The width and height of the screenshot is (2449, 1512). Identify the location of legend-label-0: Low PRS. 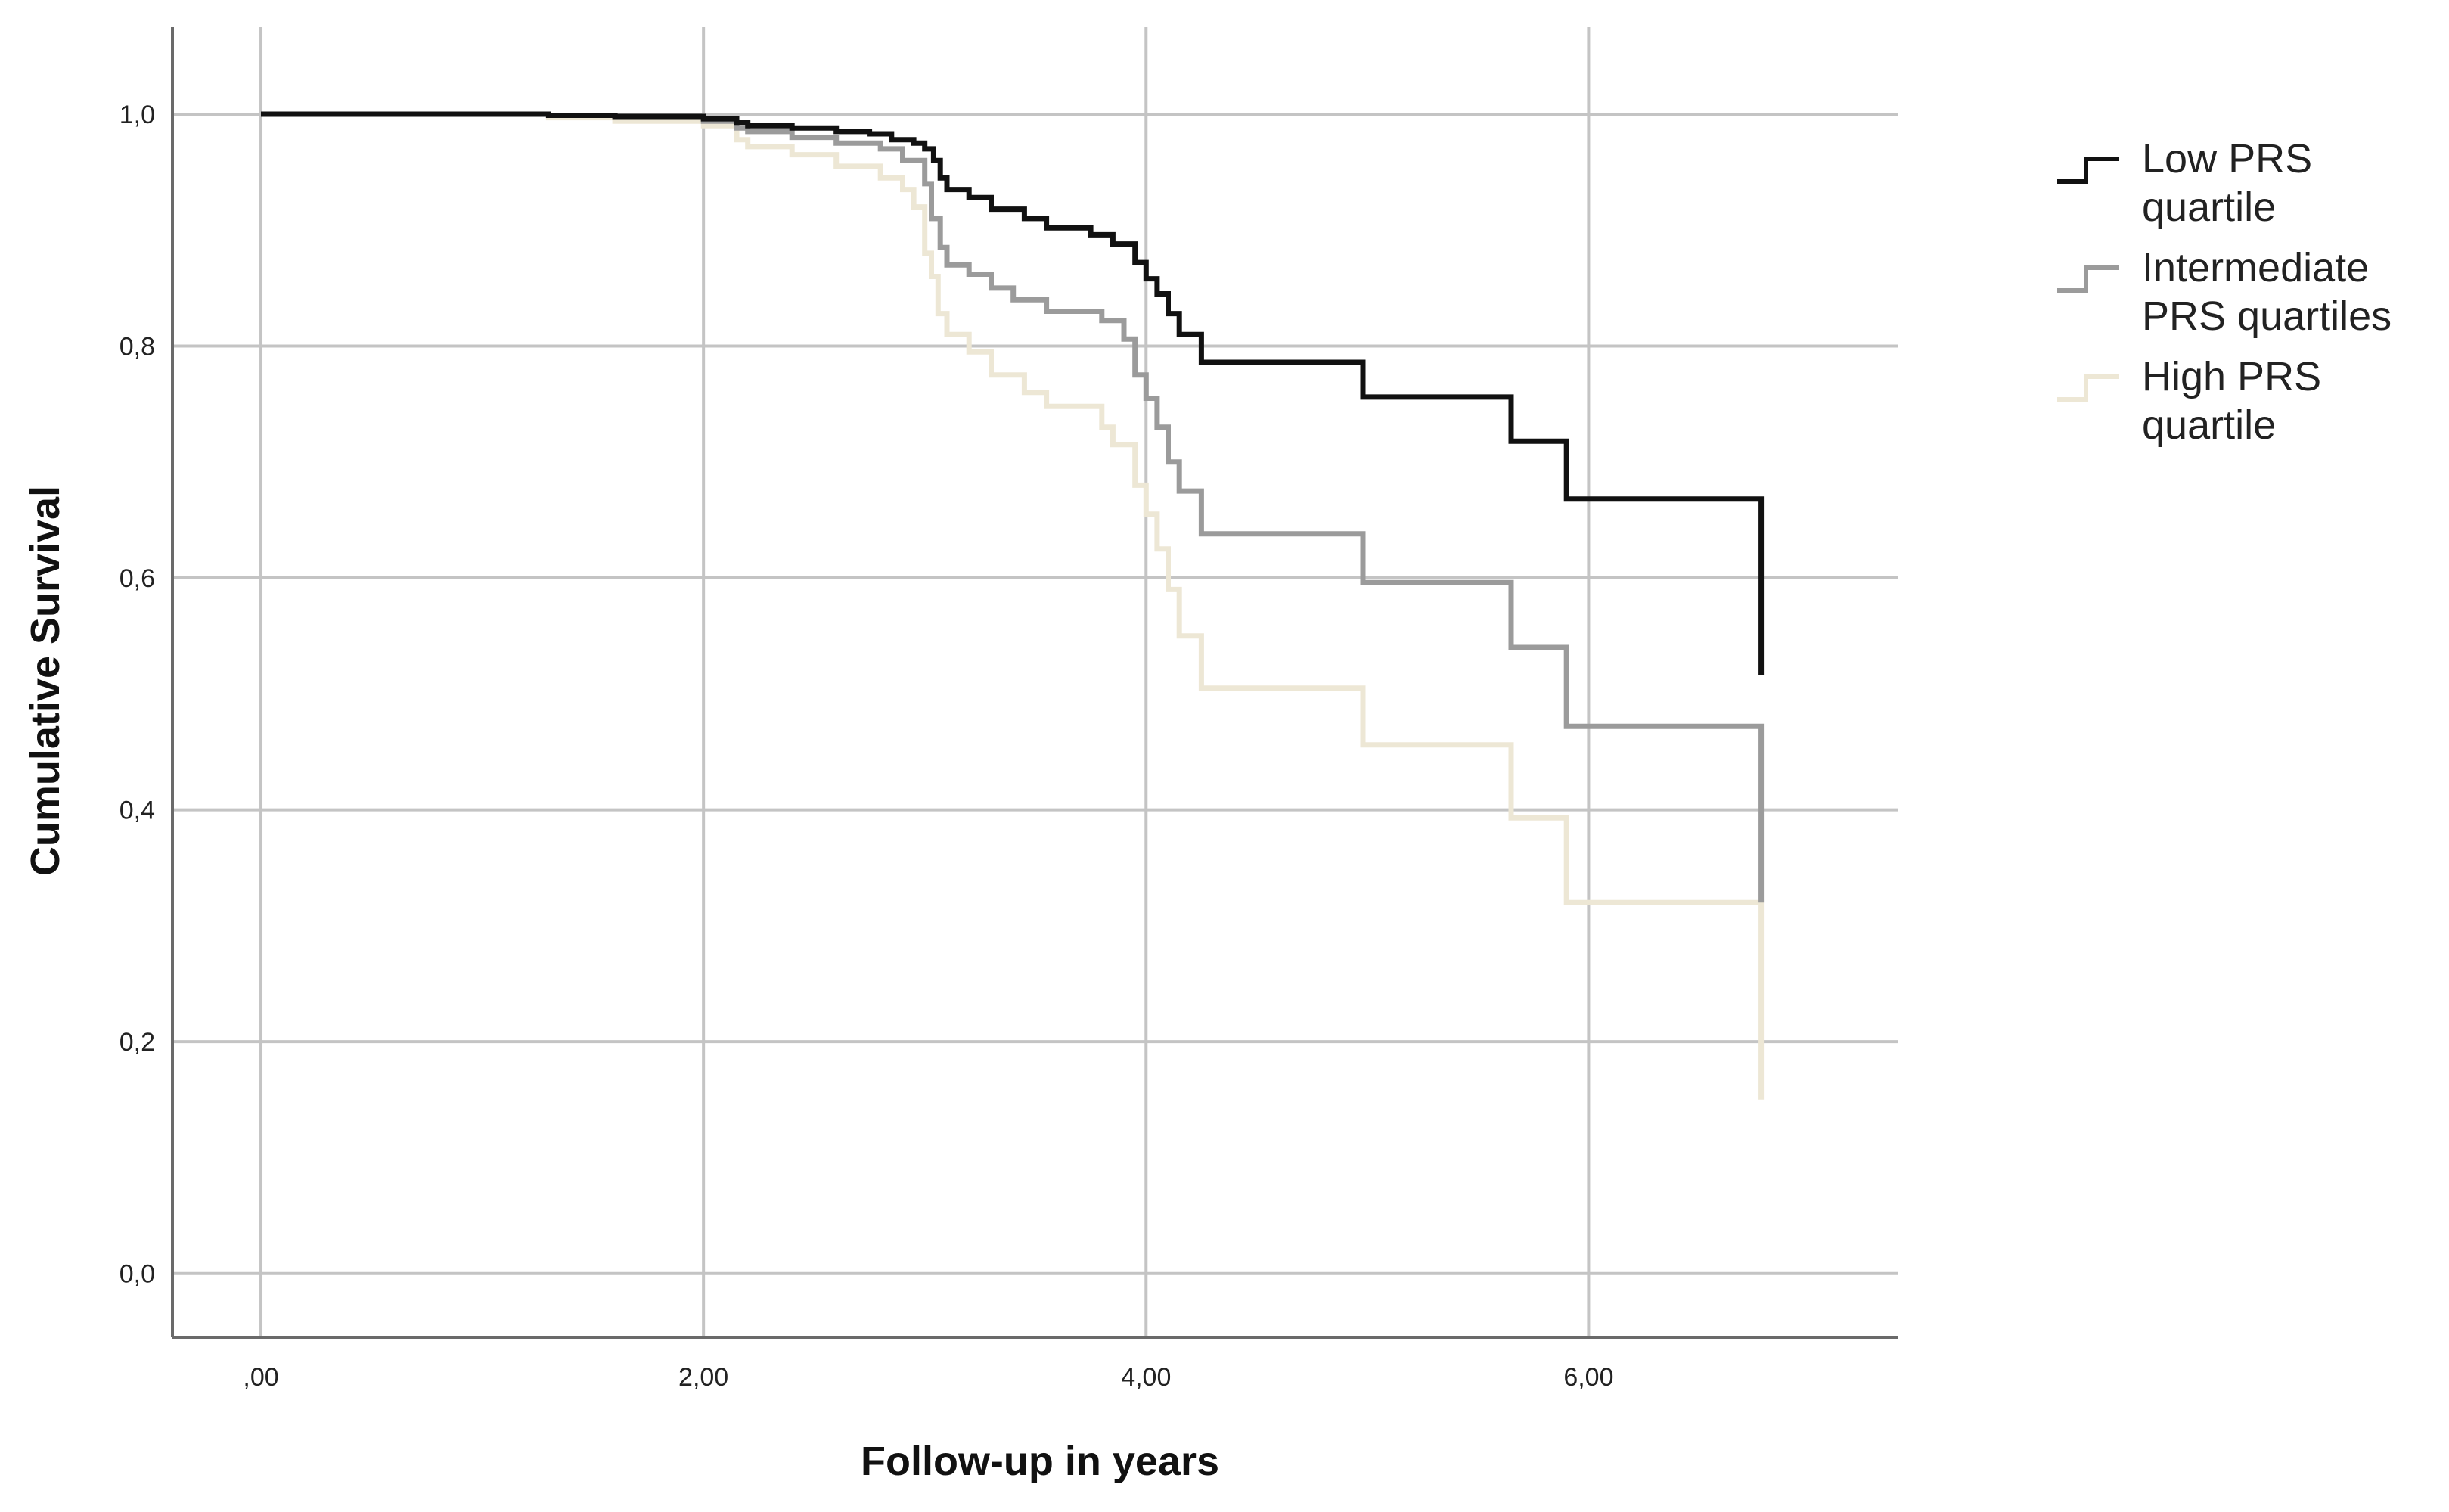
(2227, 159).